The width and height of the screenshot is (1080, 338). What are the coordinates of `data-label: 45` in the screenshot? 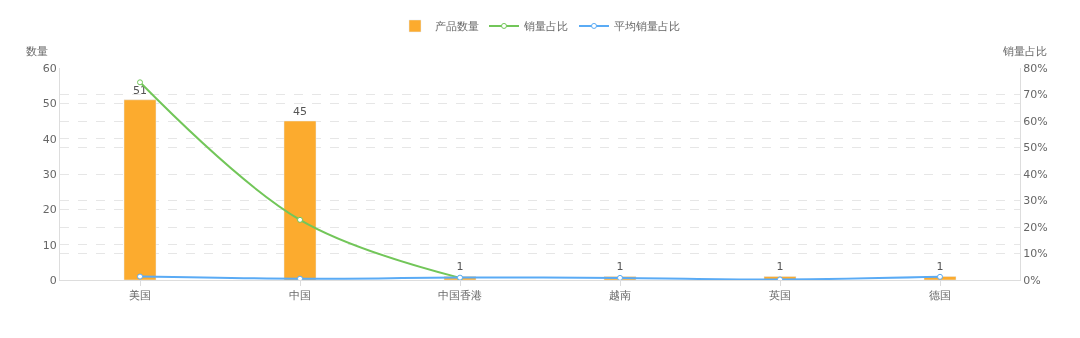 It's located at (300, 111).